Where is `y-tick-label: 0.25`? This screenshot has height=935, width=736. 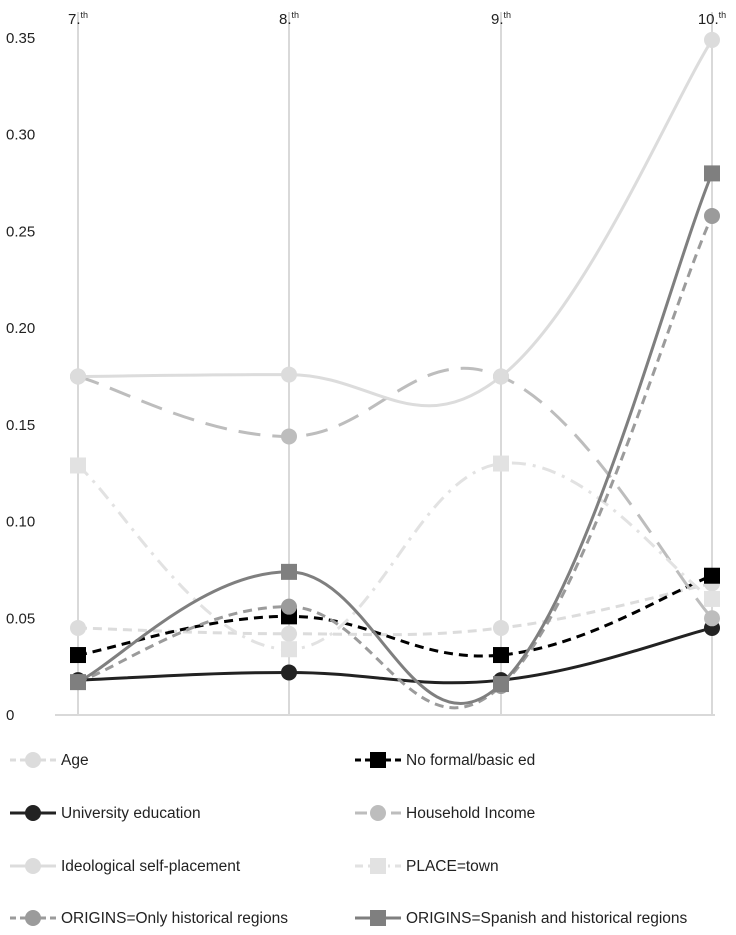
y-tick-label: 0.25 is located at coordinates (20, 231).